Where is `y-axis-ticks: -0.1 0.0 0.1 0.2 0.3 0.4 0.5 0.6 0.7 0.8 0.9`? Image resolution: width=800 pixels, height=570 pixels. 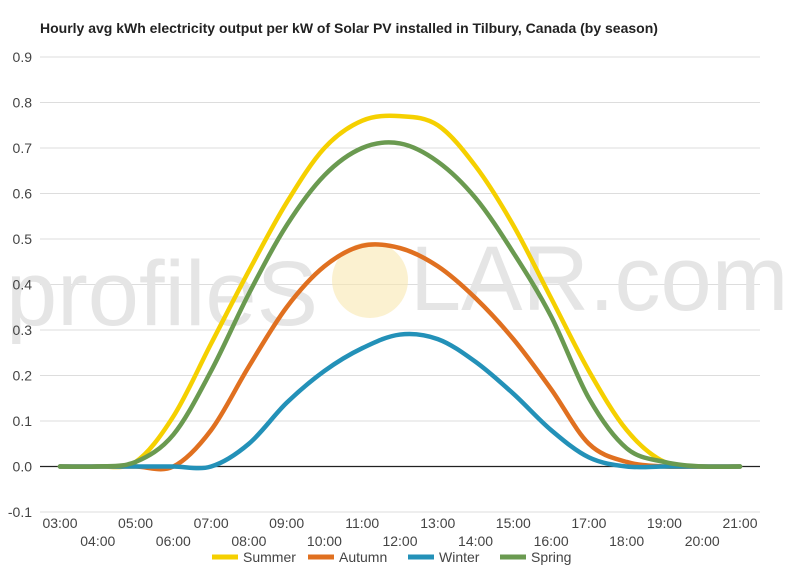
y-axis-ticks: -0.1 0.0 0.1 0.2 0.3 0.4 0.5 0.6 0.7 0.8 0.9 is located at coordinates (20, 284).